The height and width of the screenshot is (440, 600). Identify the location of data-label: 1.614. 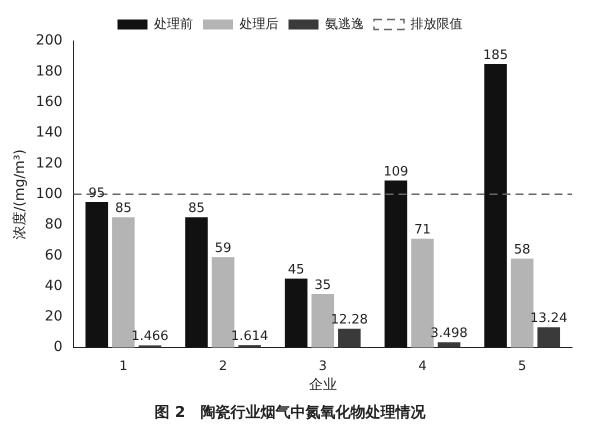
(249, 336).